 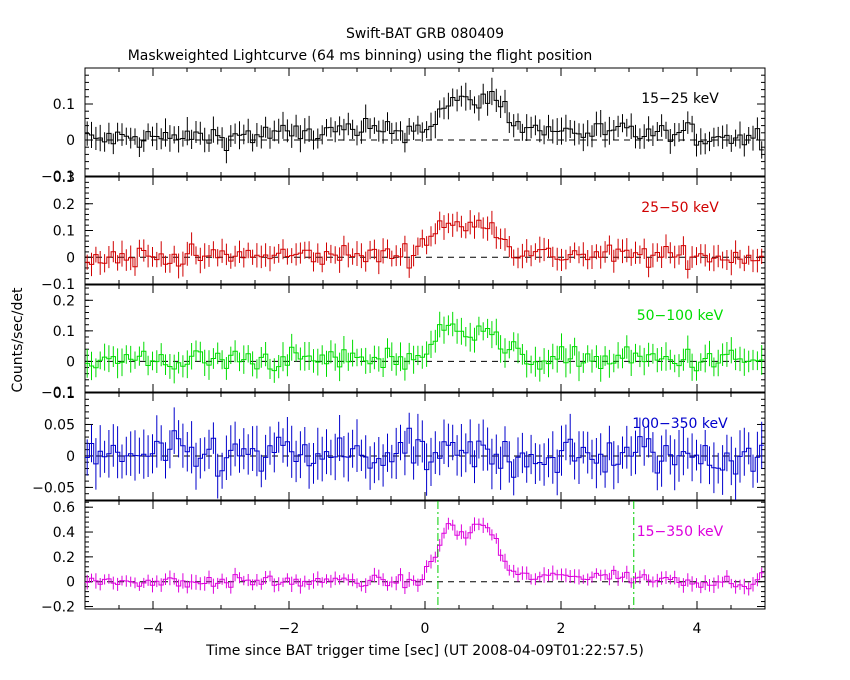 I want to click on y-tick-label: −0.2, so click(x=58, y=608).